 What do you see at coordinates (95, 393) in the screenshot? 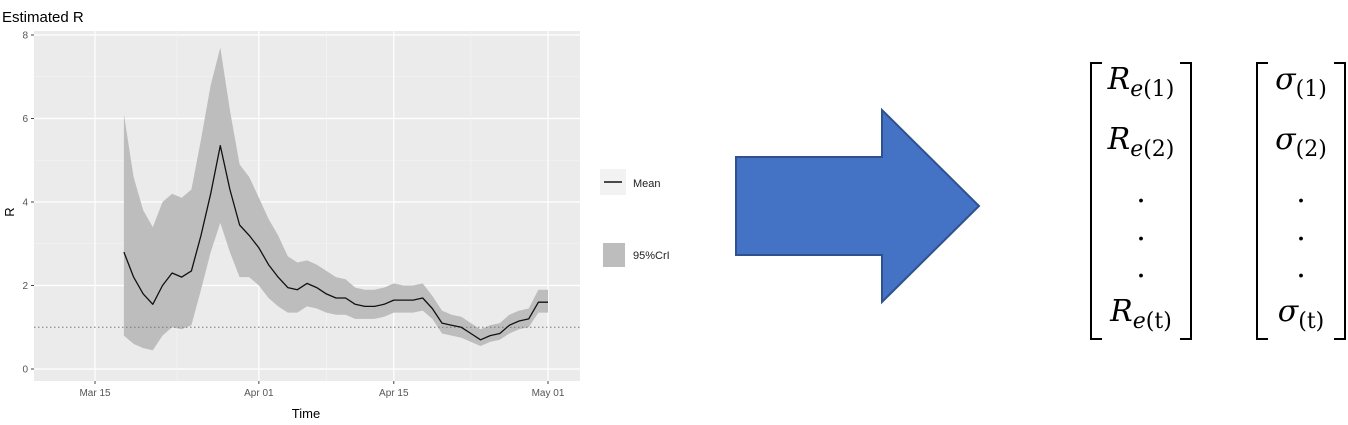
I see `x-tick-label: Mar 15` at bounding box center [95, 393].